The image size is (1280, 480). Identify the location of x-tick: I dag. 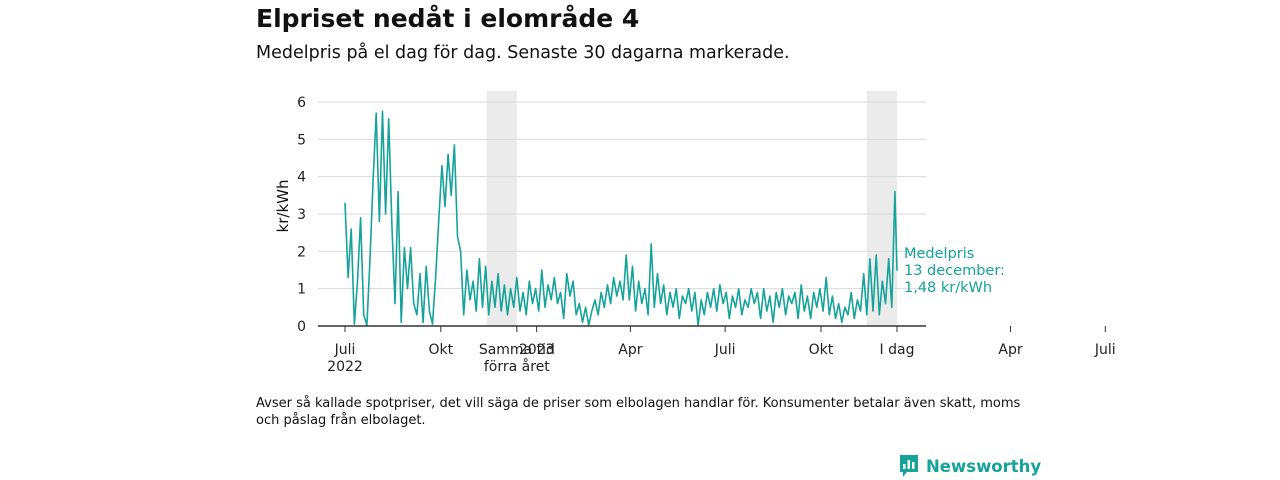
(897, 342).